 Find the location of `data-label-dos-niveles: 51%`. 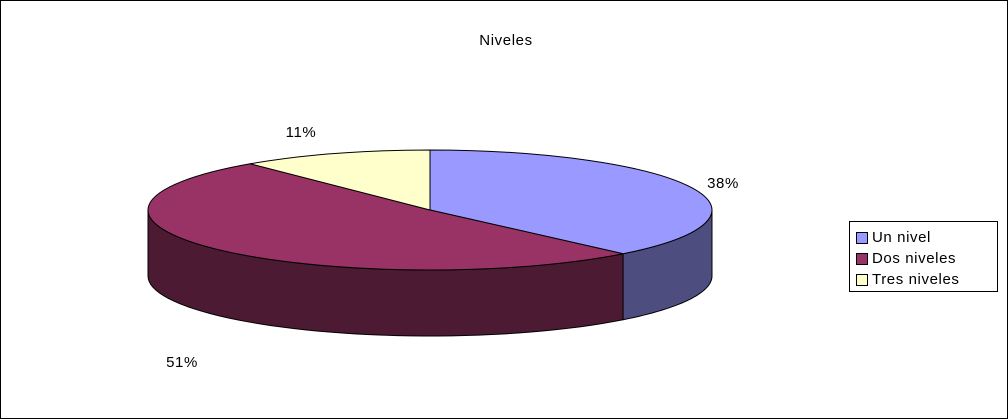

data-label-dos-niveles: 51% is located at coordinates (182, 362).